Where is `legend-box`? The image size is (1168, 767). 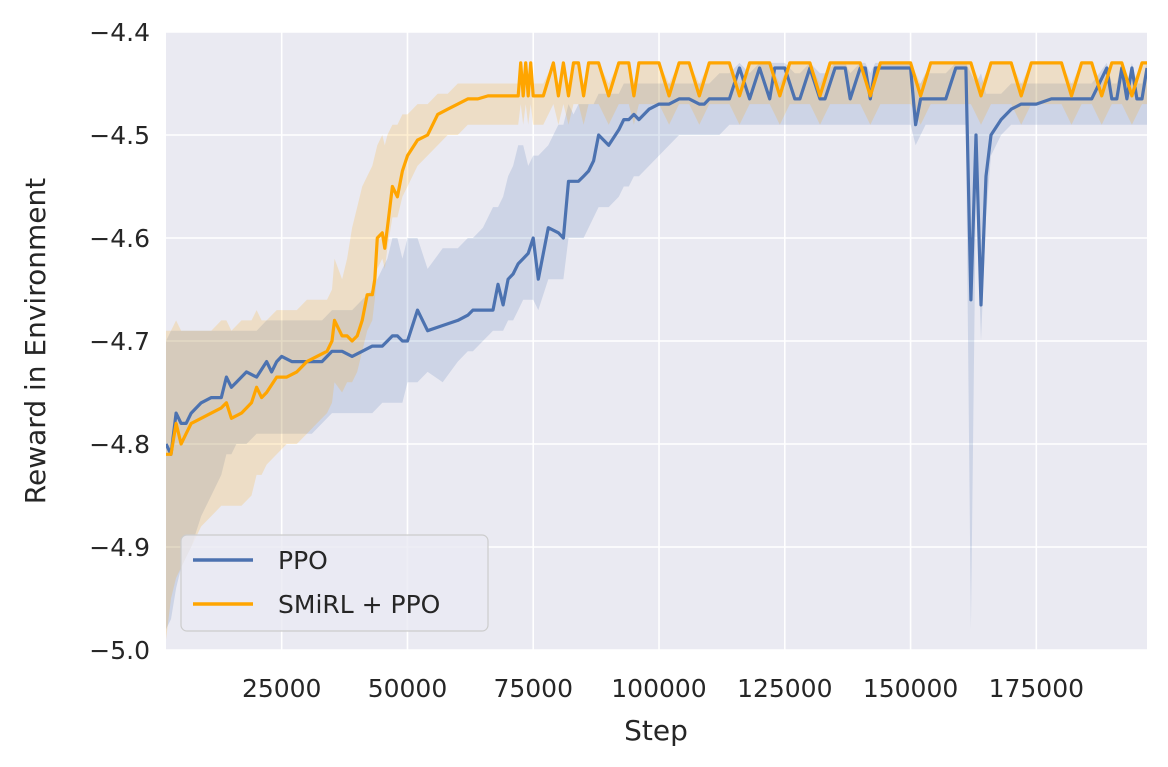
legend-box is located at coordinates (334, 583).